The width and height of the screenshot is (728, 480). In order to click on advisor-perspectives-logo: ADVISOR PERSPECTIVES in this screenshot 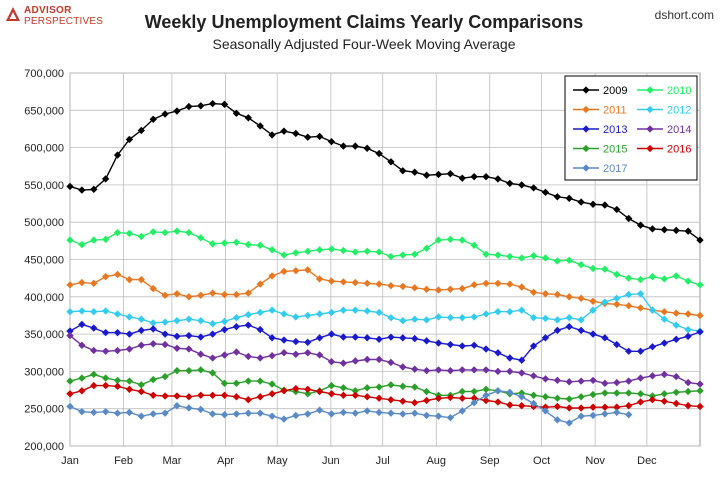, I will do `click(56, 18)`.